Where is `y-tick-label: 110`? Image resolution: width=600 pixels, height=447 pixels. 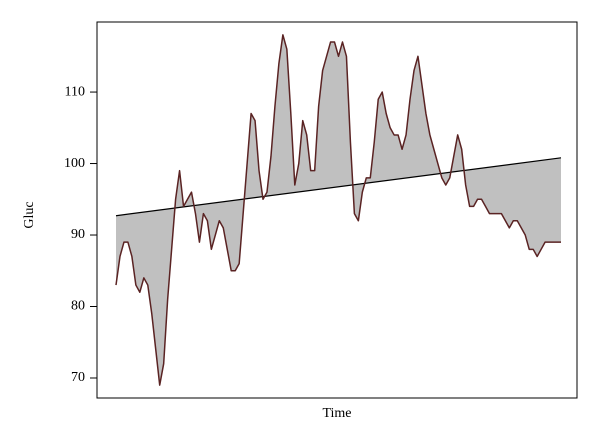 y-tick-label: 110 is located at coordinates (75, 91).